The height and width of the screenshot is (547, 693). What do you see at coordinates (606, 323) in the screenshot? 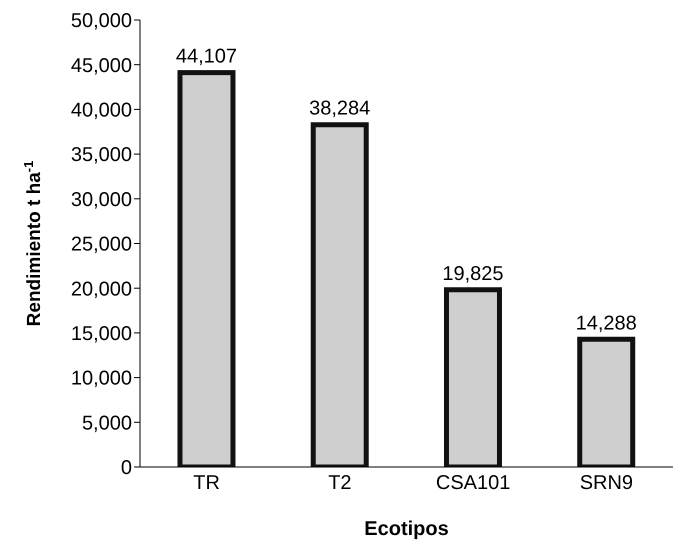
I see `data-label: 14,288` at bounding box center [606, 323].